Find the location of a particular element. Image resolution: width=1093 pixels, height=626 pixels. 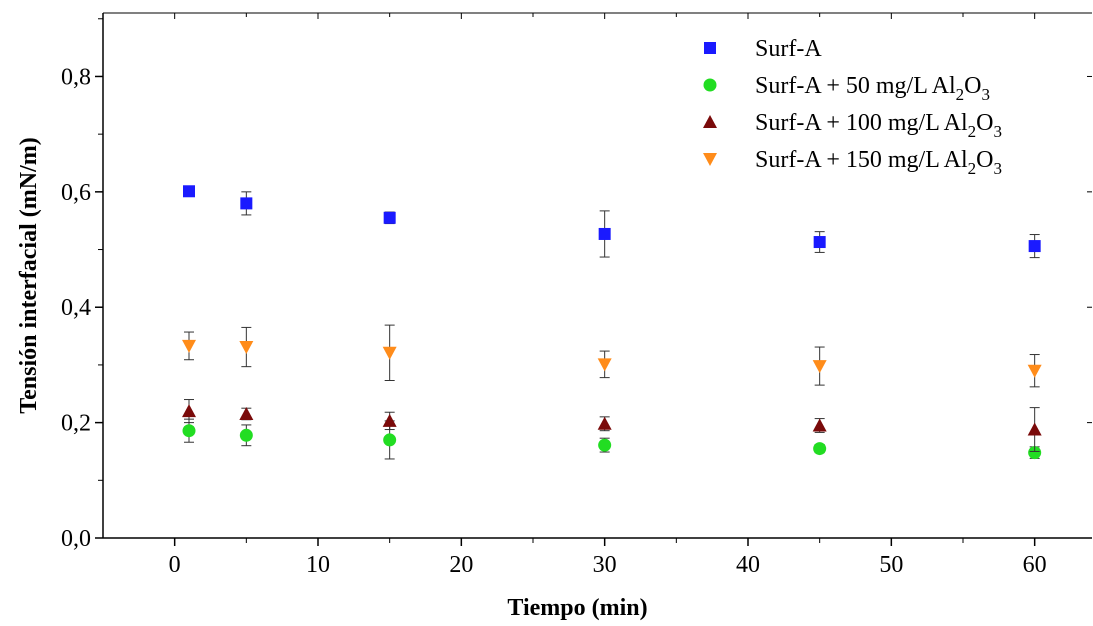

x-tick-label: 0 is located at coordinates (175, 565).